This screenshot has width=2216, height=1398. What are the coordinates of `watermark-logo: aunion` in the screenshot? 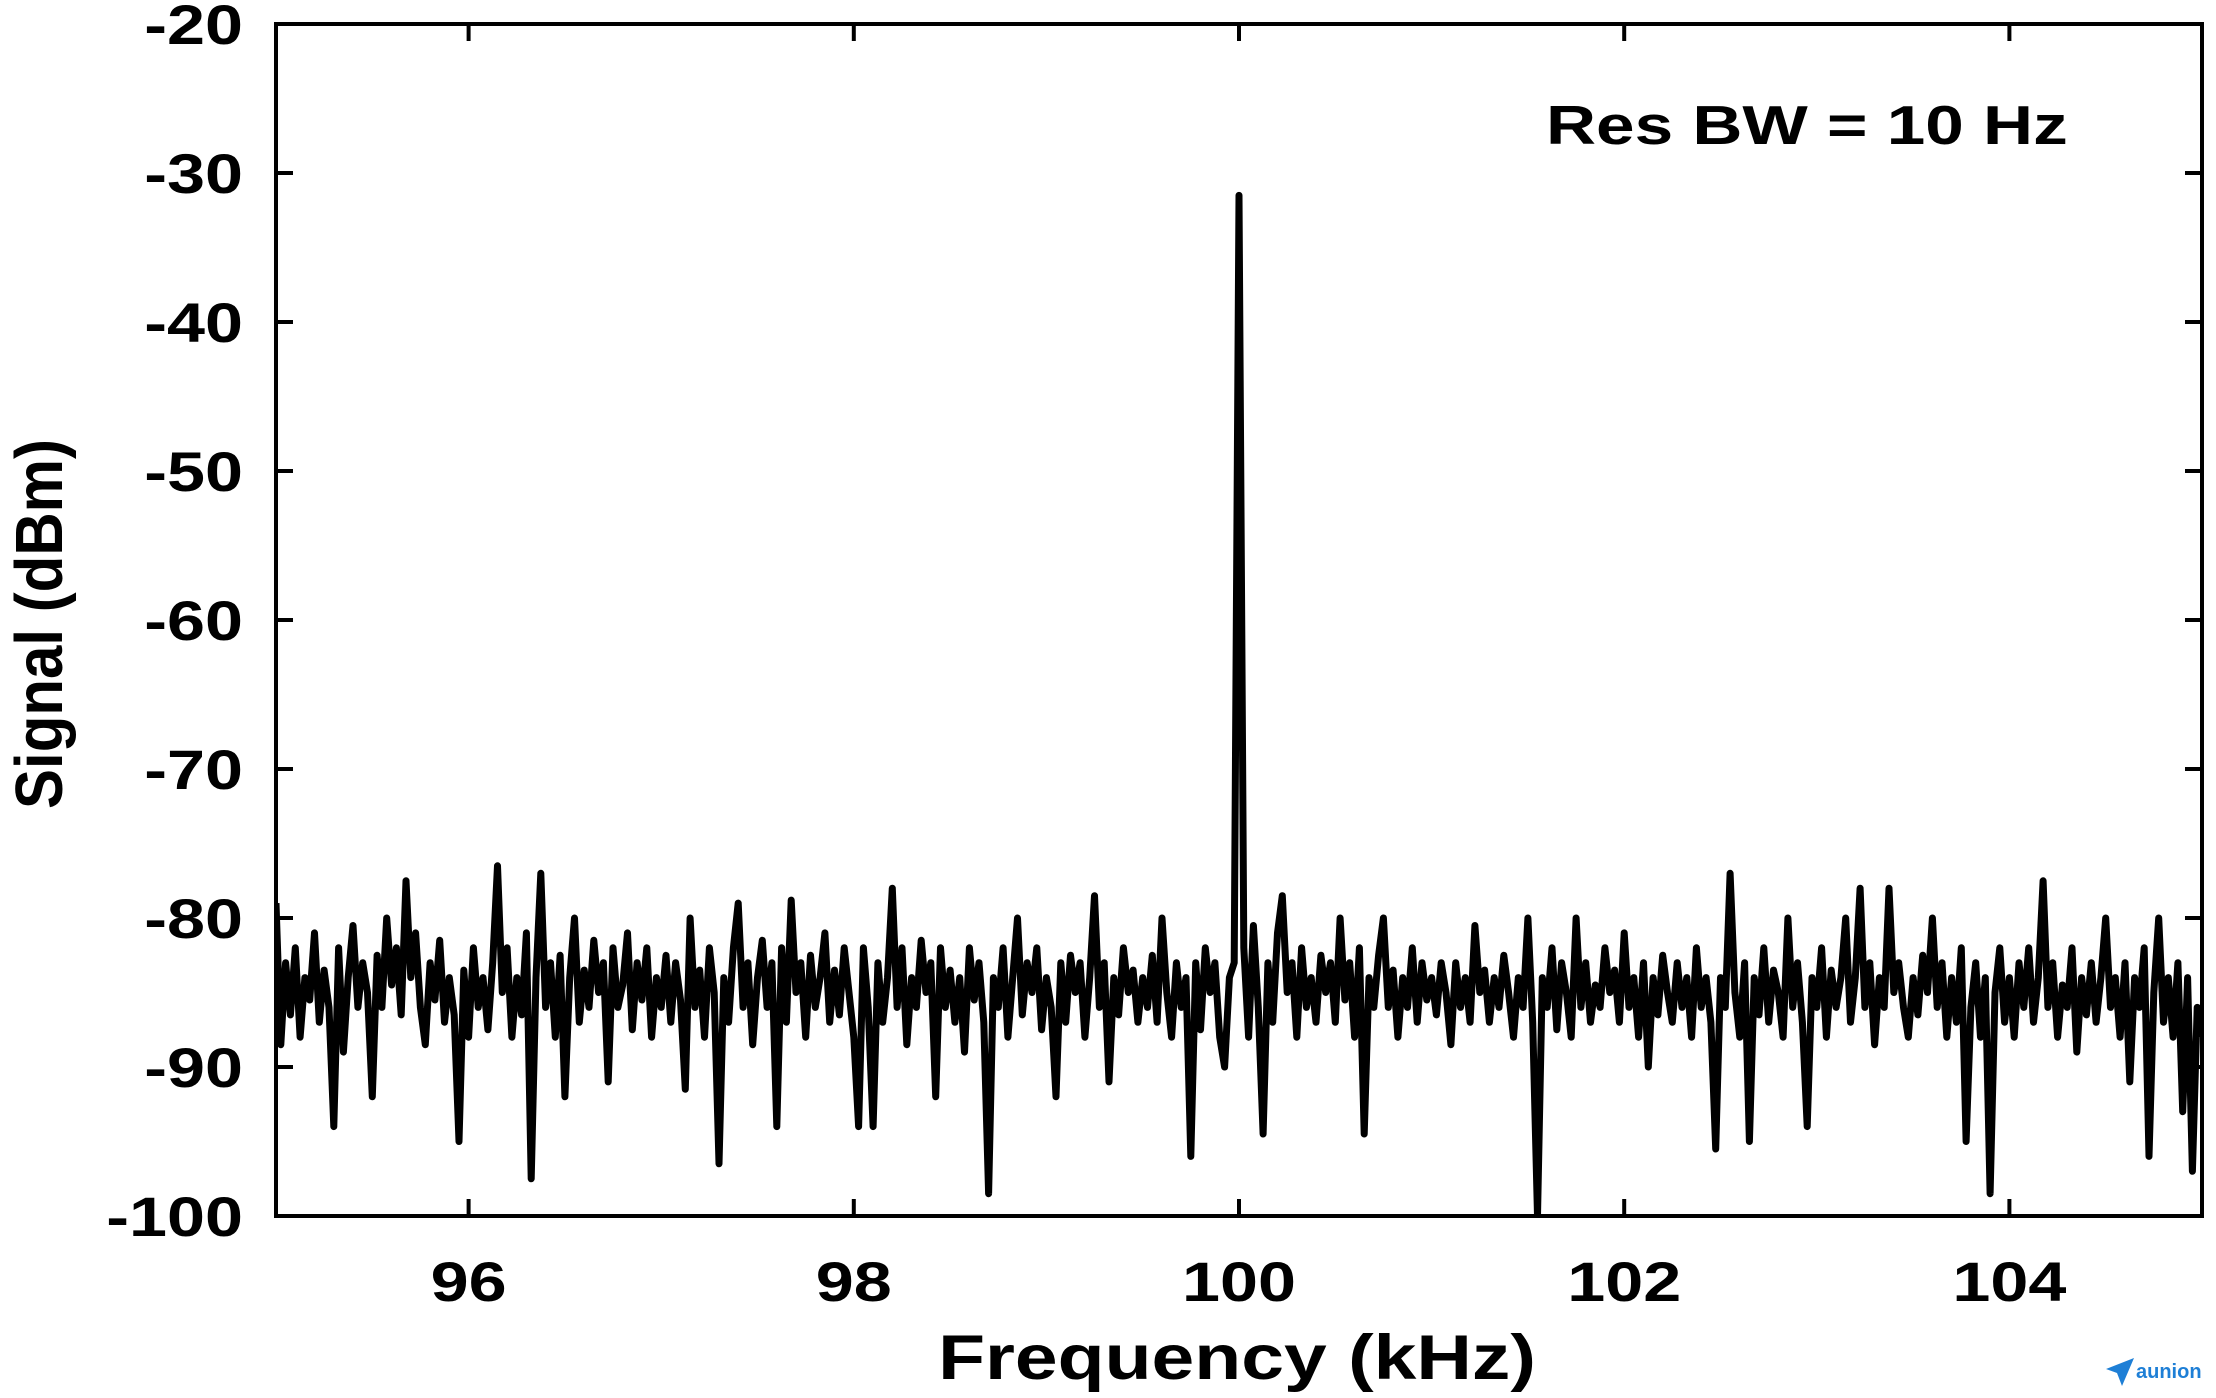 It's located at (2154, 1372).